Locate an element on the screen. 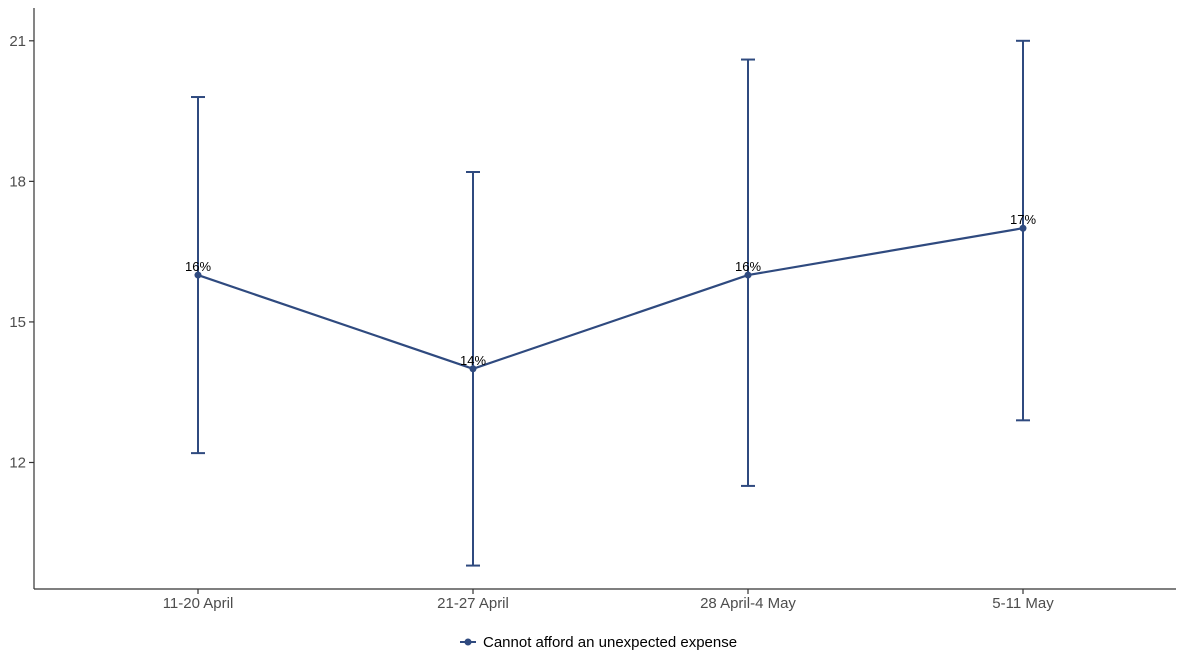  legend: Cannot afford an unexpected expense is located at coordinates (598, 642).